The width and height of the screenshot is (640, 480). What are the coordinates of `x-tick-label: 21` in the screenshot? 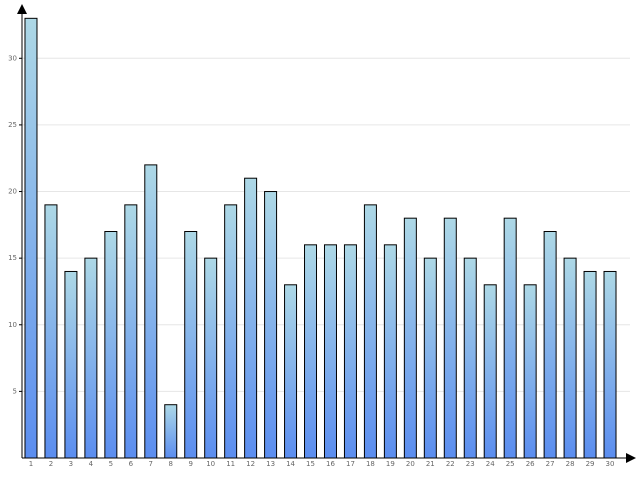 It's located at (430, 464).